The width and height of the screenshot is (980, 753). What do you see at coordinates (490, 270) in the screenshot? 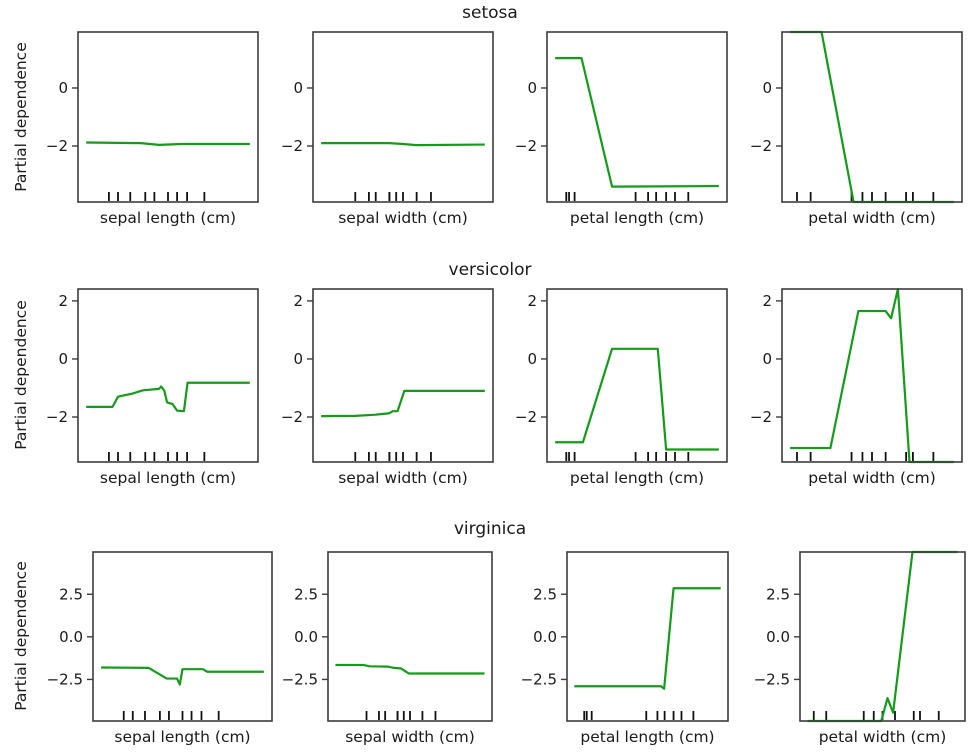
I see `row-title-versicolor: versicolor` at bounding box center [490, 270].